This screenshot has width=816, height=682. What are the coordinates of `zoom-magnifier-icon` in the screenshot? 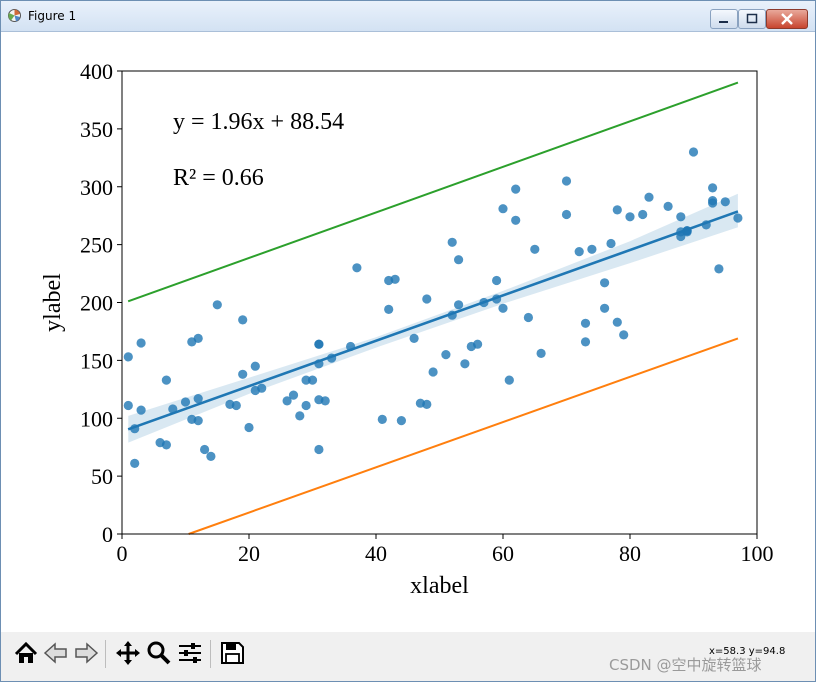 It's located at (159, 653).